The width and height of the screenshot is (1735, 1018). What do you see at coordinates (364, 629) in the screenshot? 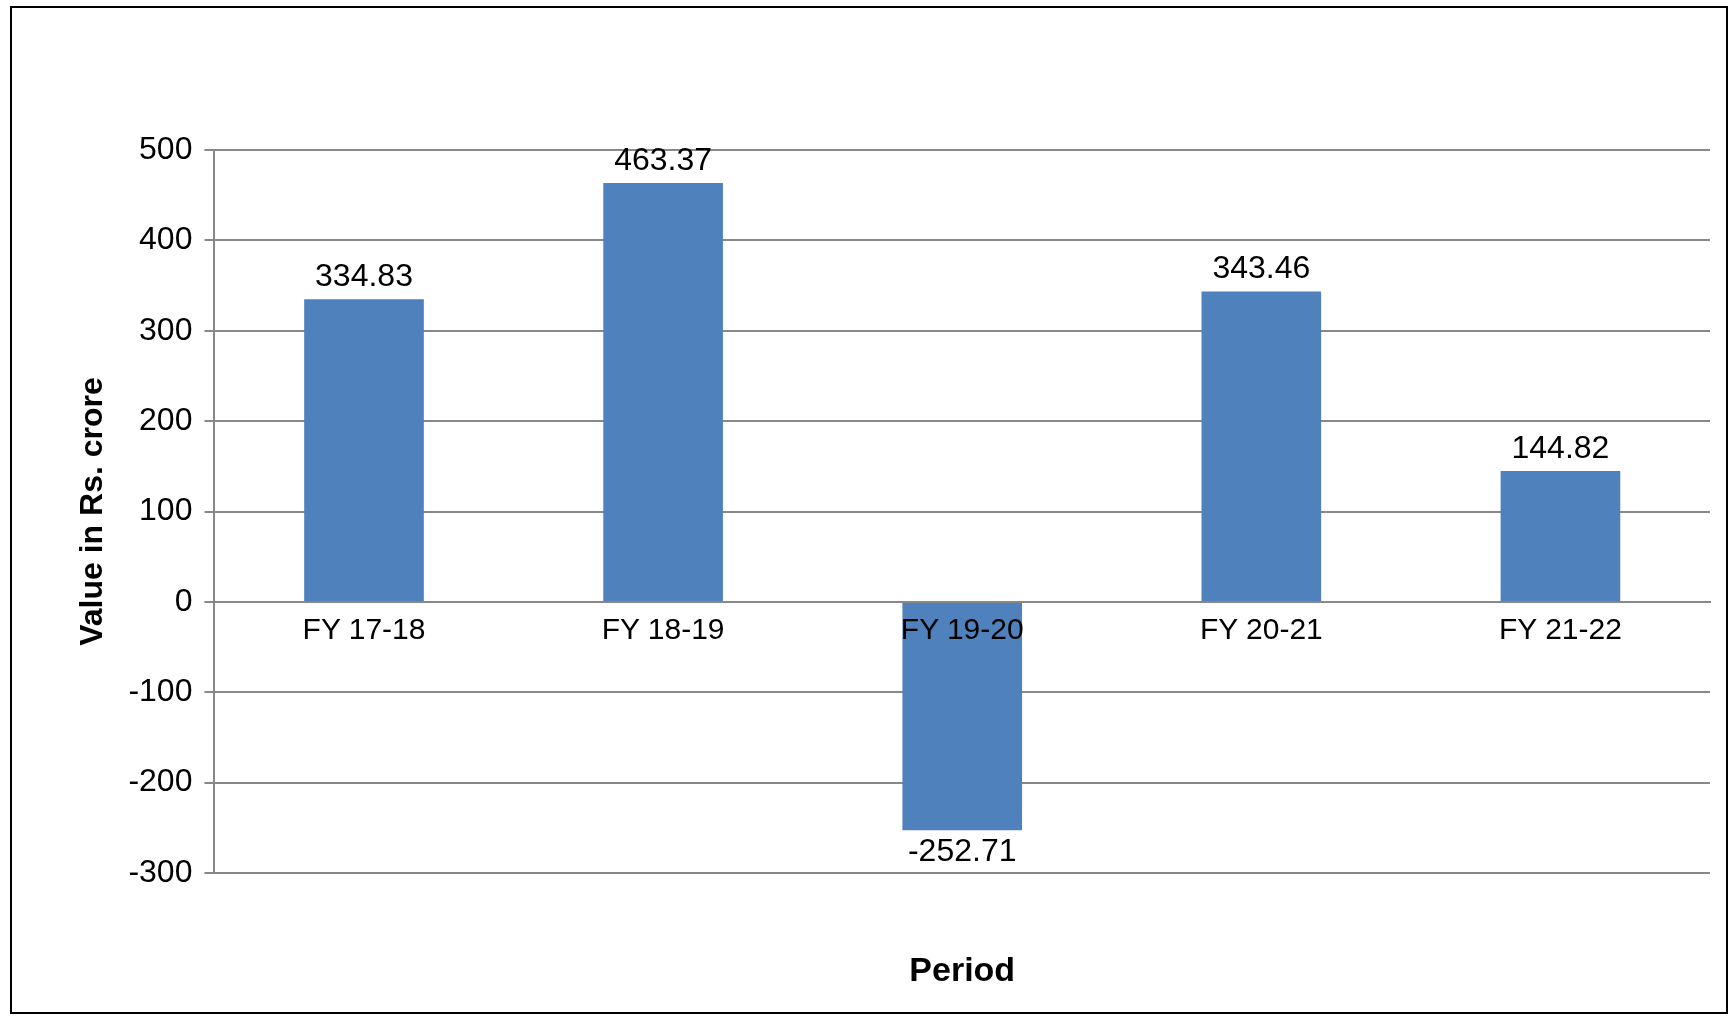
I see `x-tick-label: FY 17-18` at bounding box center [364, 629].